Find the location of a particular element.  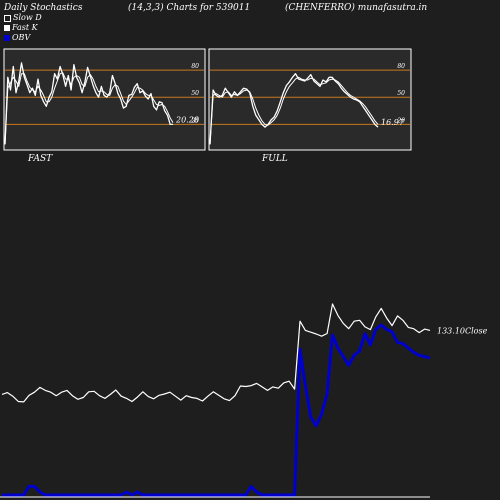

fast-series-fast-k is located at coordinates (88, 103).